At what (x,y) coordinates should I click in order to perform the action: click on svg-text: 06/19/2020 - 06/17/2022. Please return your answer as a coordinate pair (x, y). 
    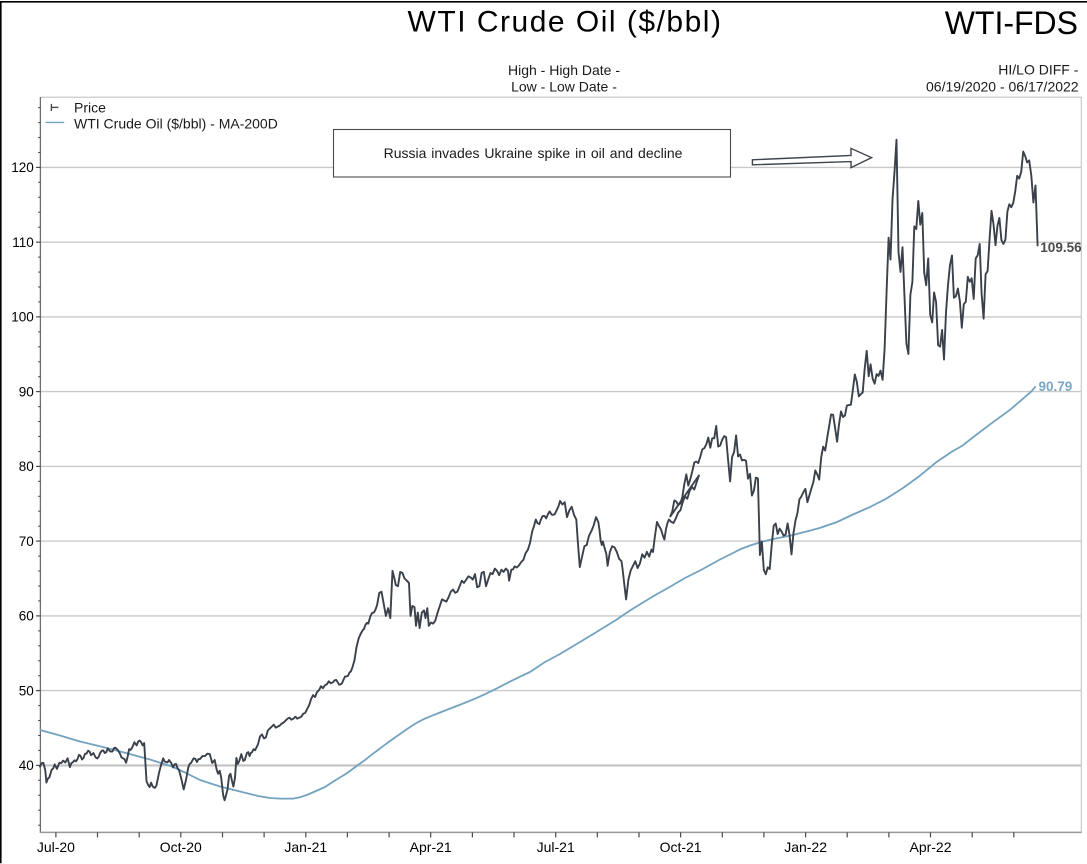
    Looking at the image, I should click on (1002, 87).